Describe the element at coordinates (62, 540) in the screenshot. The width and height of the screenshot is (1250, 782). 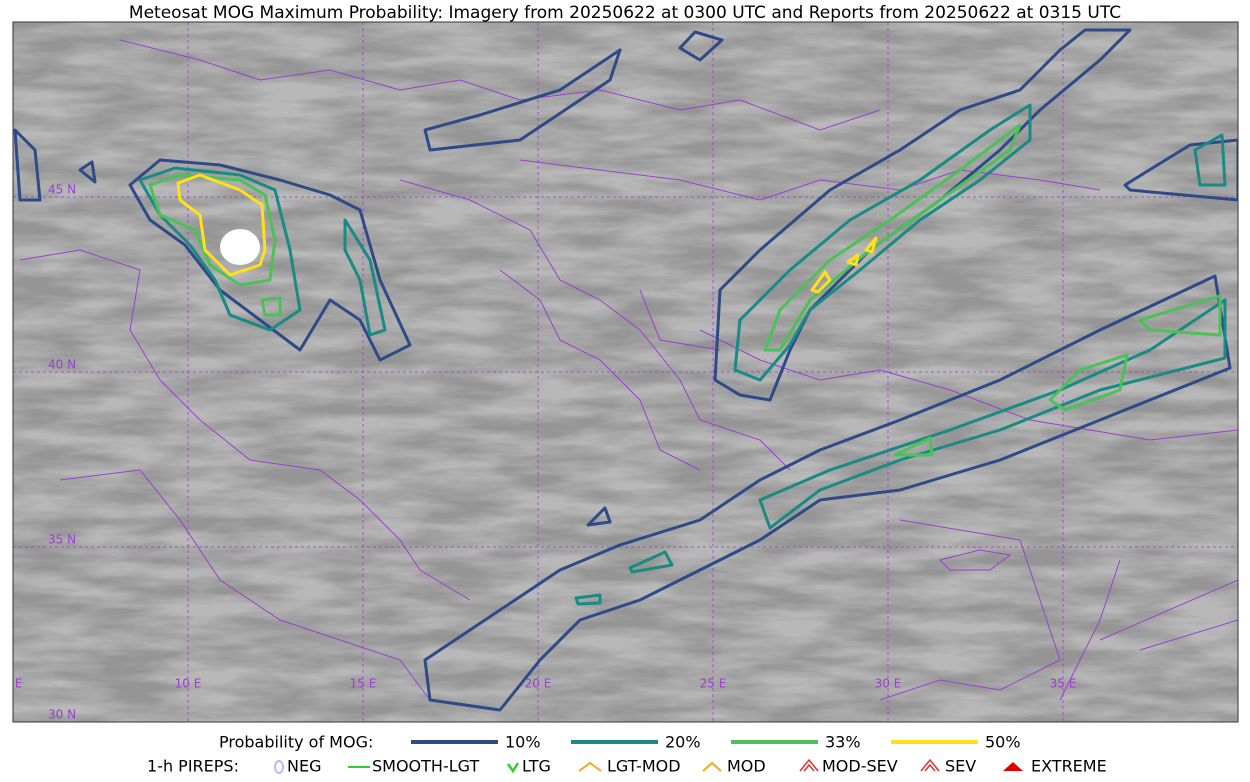
I see `lat-label: 35 N` at that location.